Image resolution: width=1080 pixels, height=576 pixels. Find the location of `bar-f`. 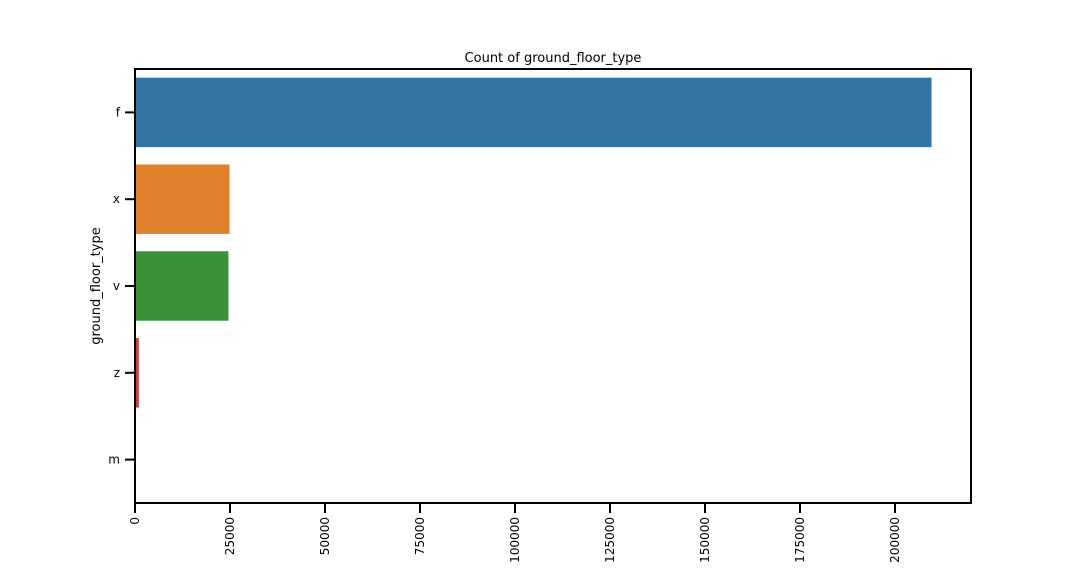

bar-f is located at coordinates (533, 112).